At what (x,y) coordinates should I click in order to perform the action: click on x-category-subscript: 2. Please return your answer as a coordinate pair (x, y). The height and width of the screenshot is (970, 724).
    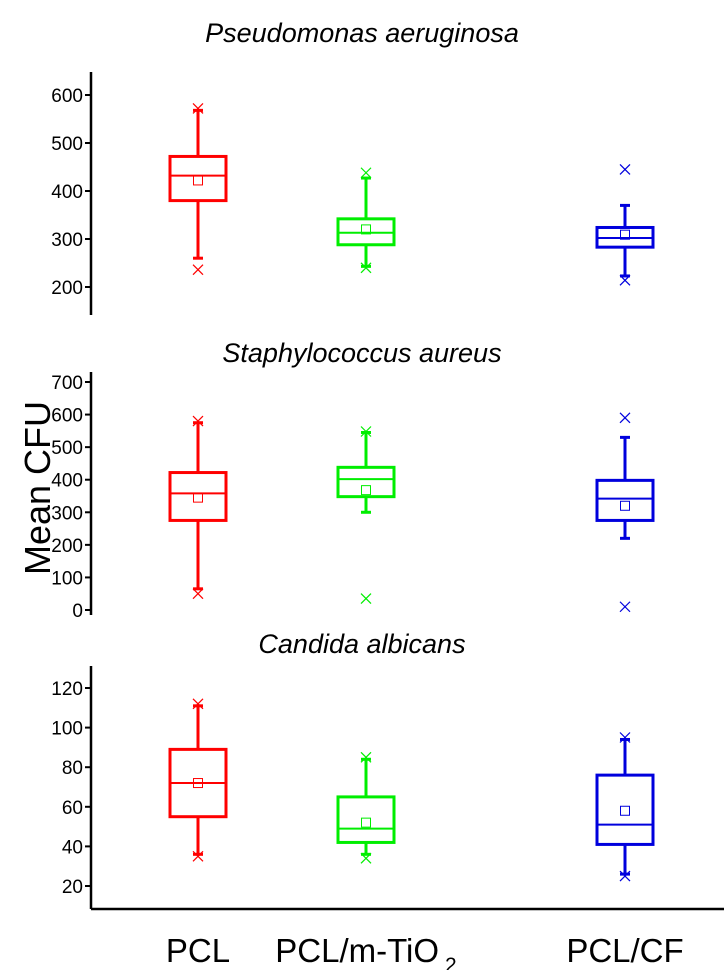
    Looking at the image, I should click on (451, 962).